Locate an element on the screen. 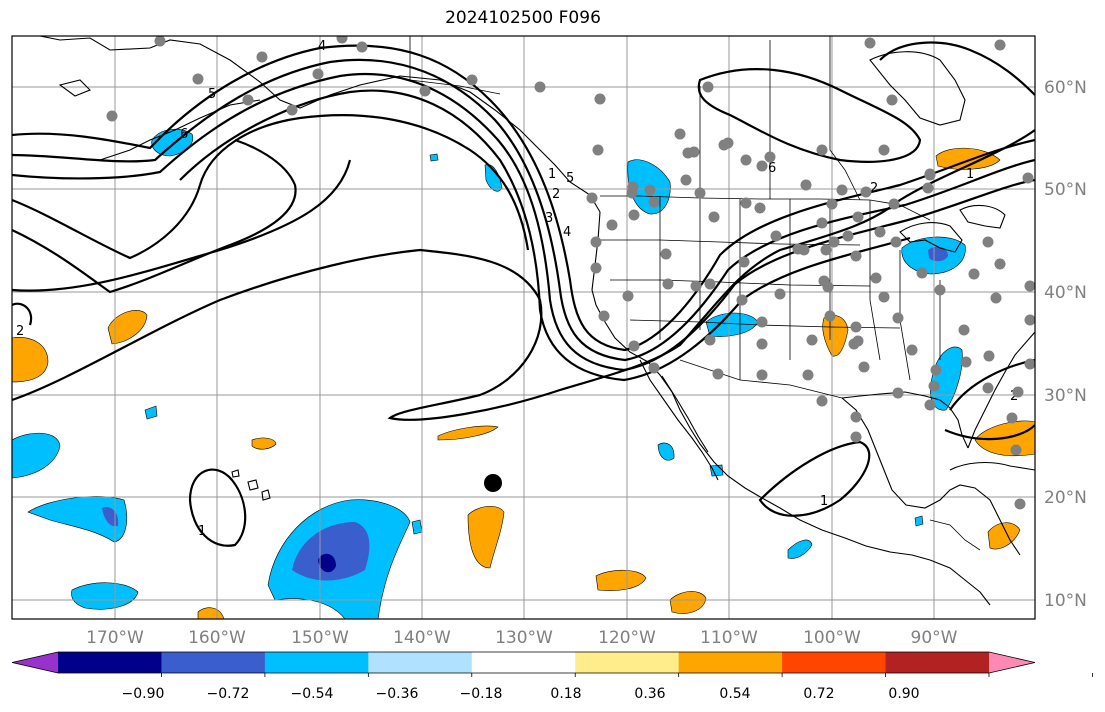  lat-label: 10°N is located at coordinates (1065, 601).